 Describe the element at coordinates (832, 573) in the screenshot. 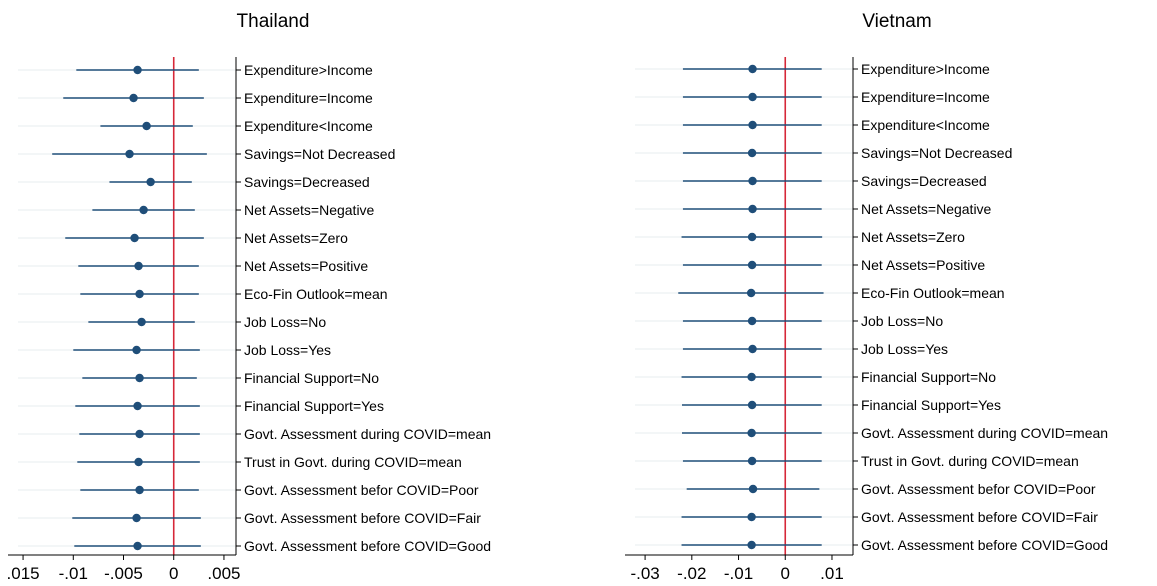

I see `x-tick-label: .01` at that location.